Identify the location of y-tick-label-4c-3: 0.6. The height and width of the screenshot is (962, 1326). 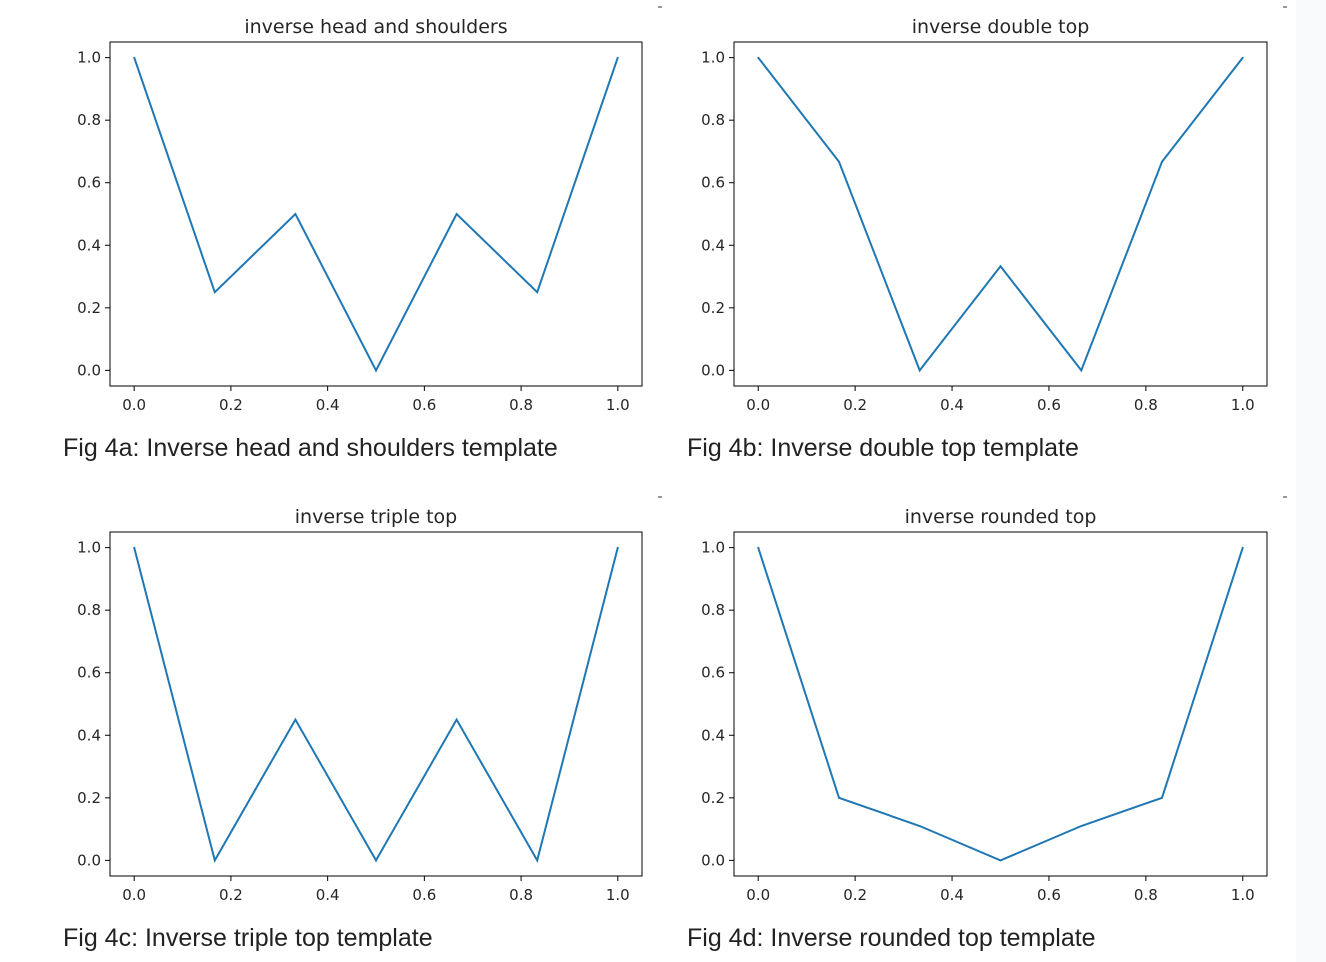
(89, 673).